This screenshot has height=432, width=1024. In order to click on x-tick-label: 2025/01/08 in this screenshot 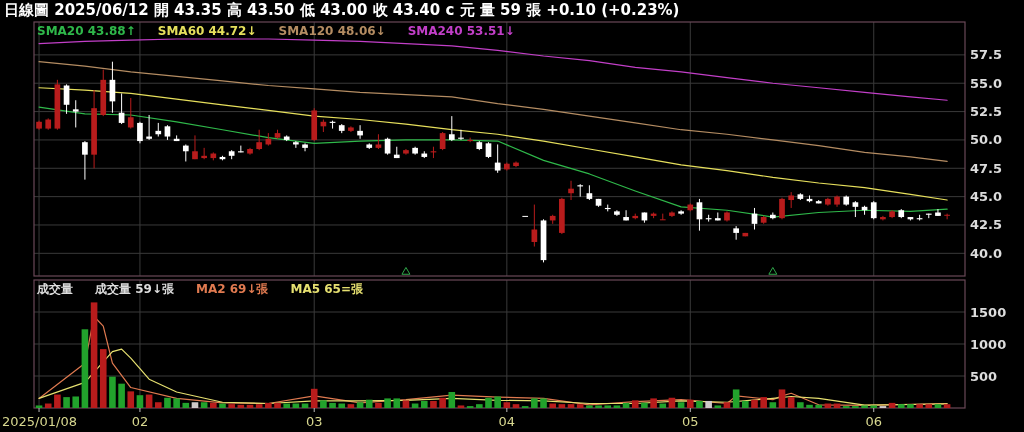, I will do `click(39, 421)`.